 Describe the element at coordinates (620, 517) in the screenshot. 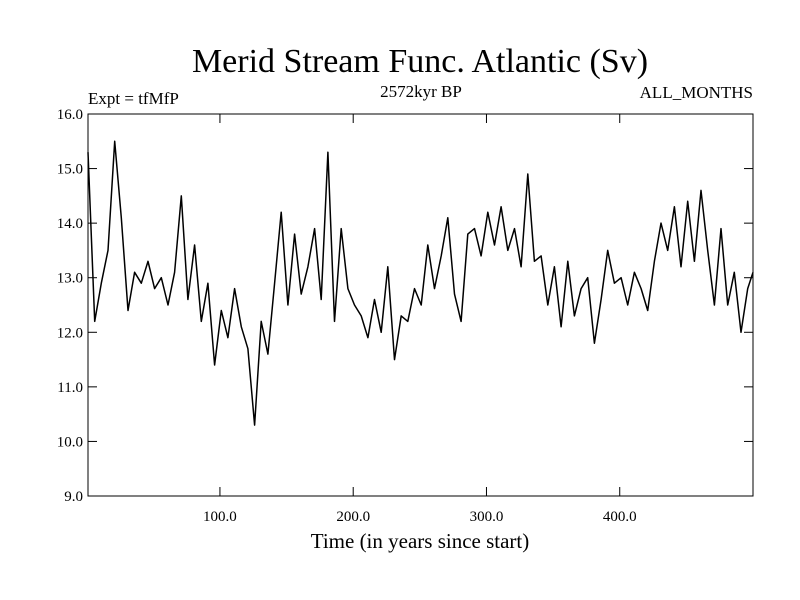

I see `x-tick-label: 400.0` at that location.